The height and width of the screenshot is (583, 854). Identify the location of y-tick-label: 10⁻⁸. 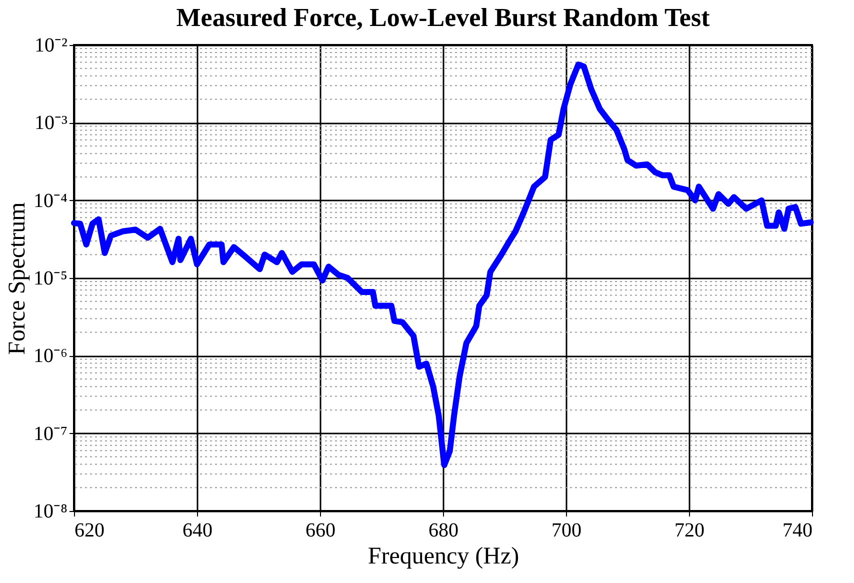
(51, 511).